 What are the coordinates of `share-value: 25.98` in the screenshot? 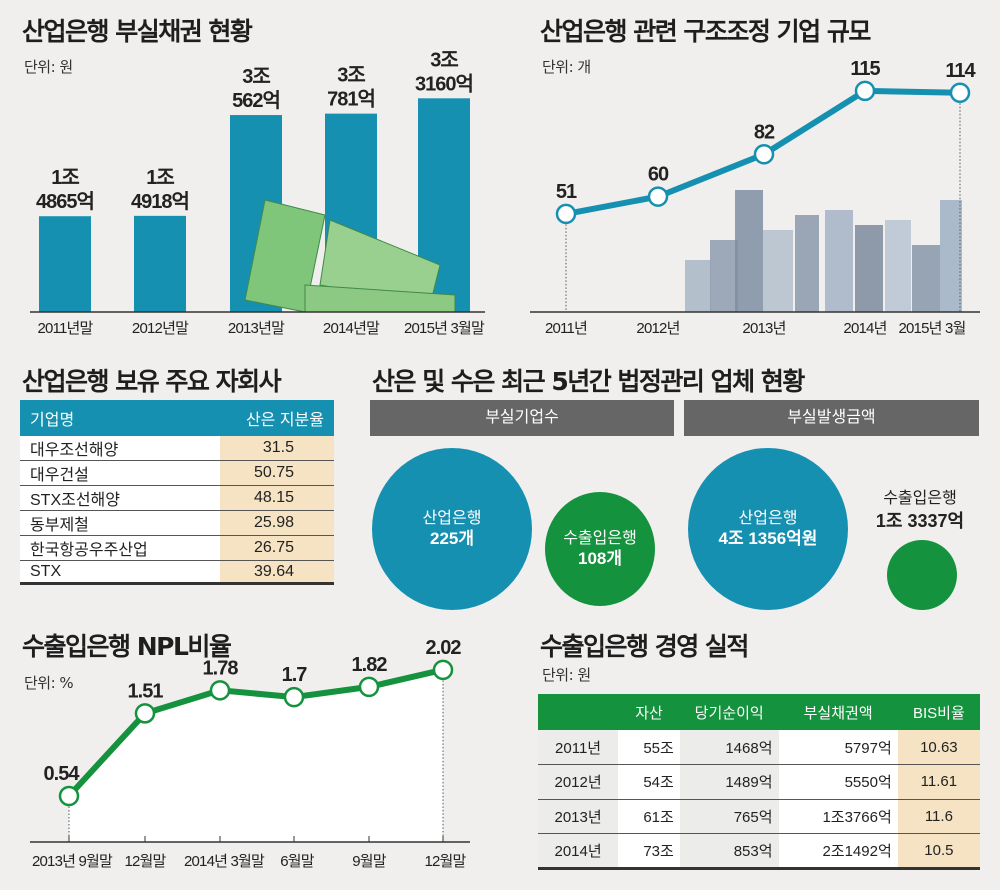 It's located at (277, 523).